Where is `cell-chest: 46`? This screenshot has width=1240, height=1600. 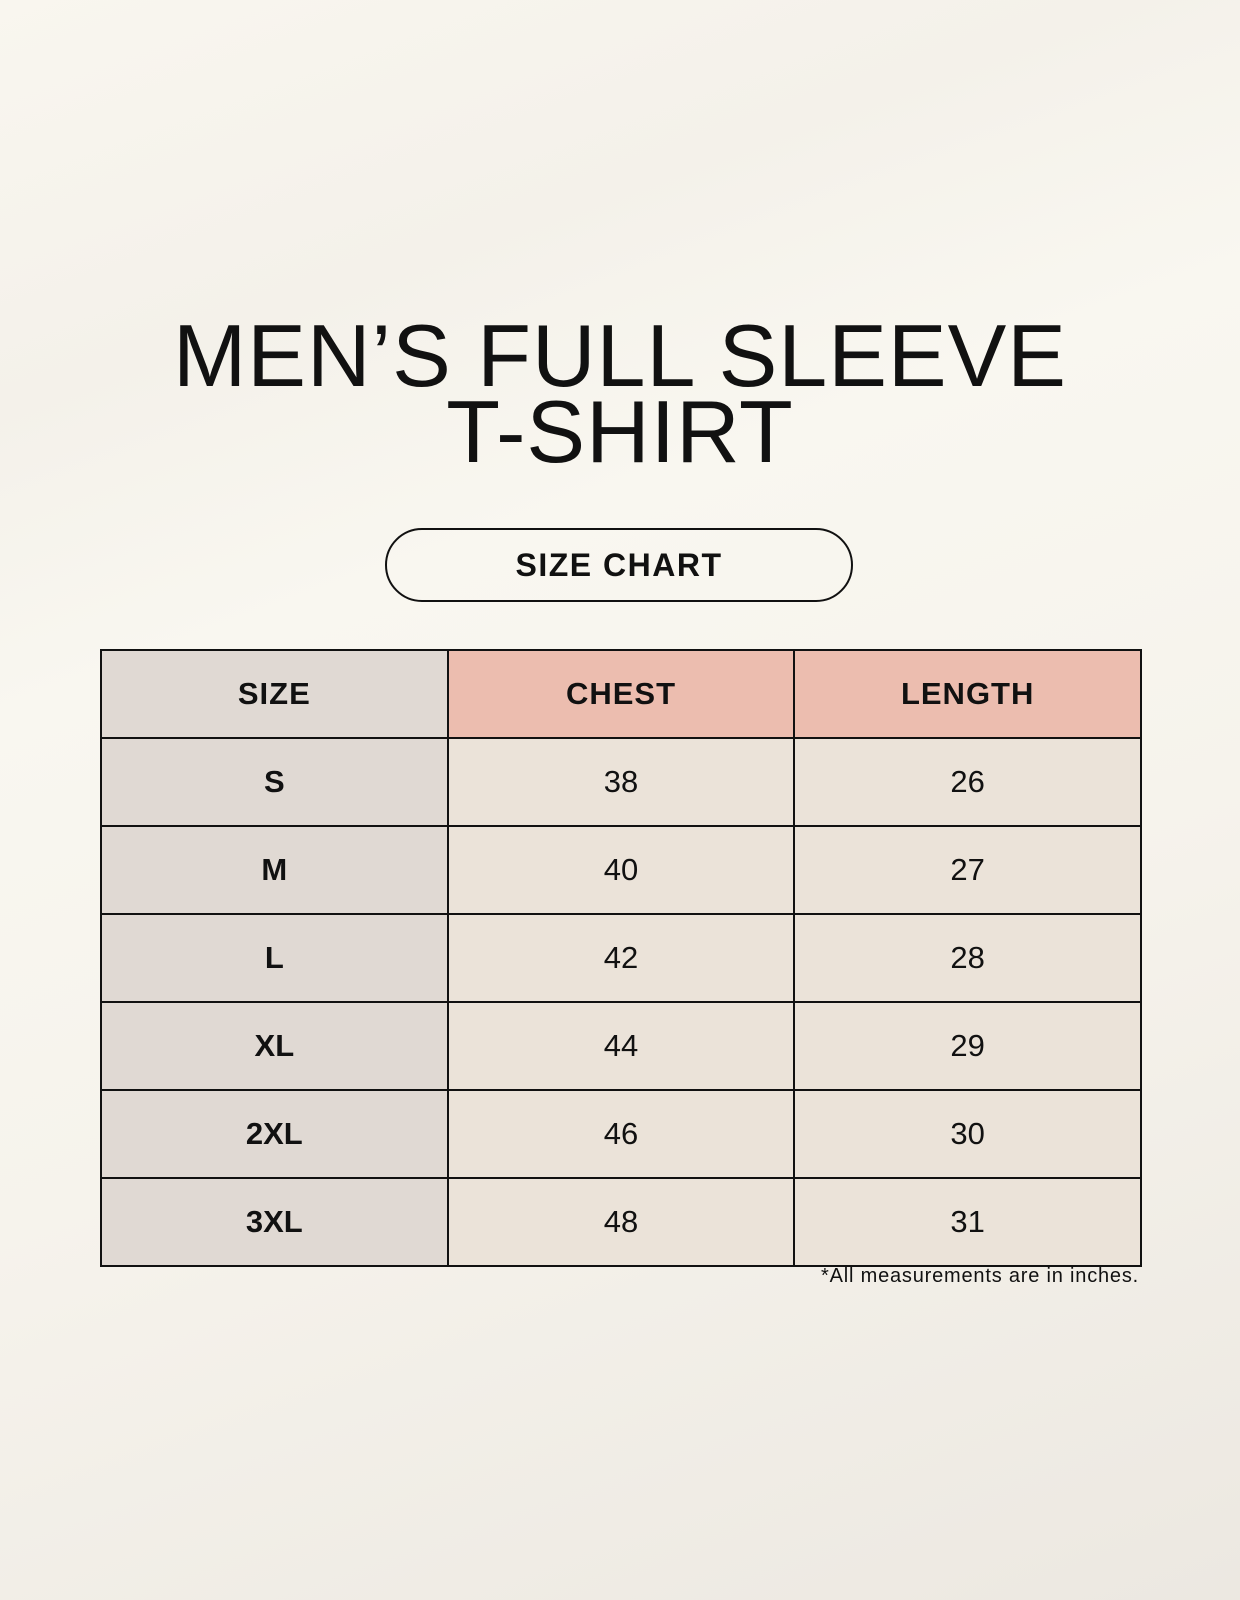
cell-chest: 46 is located at coordinates (621, 1134).